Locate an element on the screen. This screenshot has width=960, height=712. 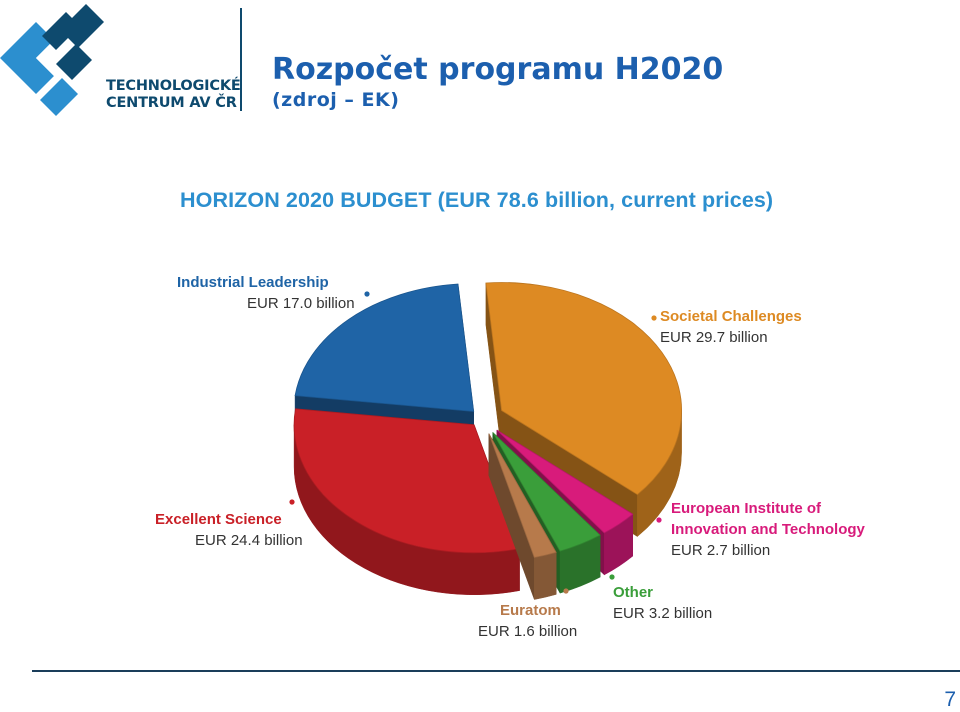
page-number: 7 is located at coordinates (950, 699).